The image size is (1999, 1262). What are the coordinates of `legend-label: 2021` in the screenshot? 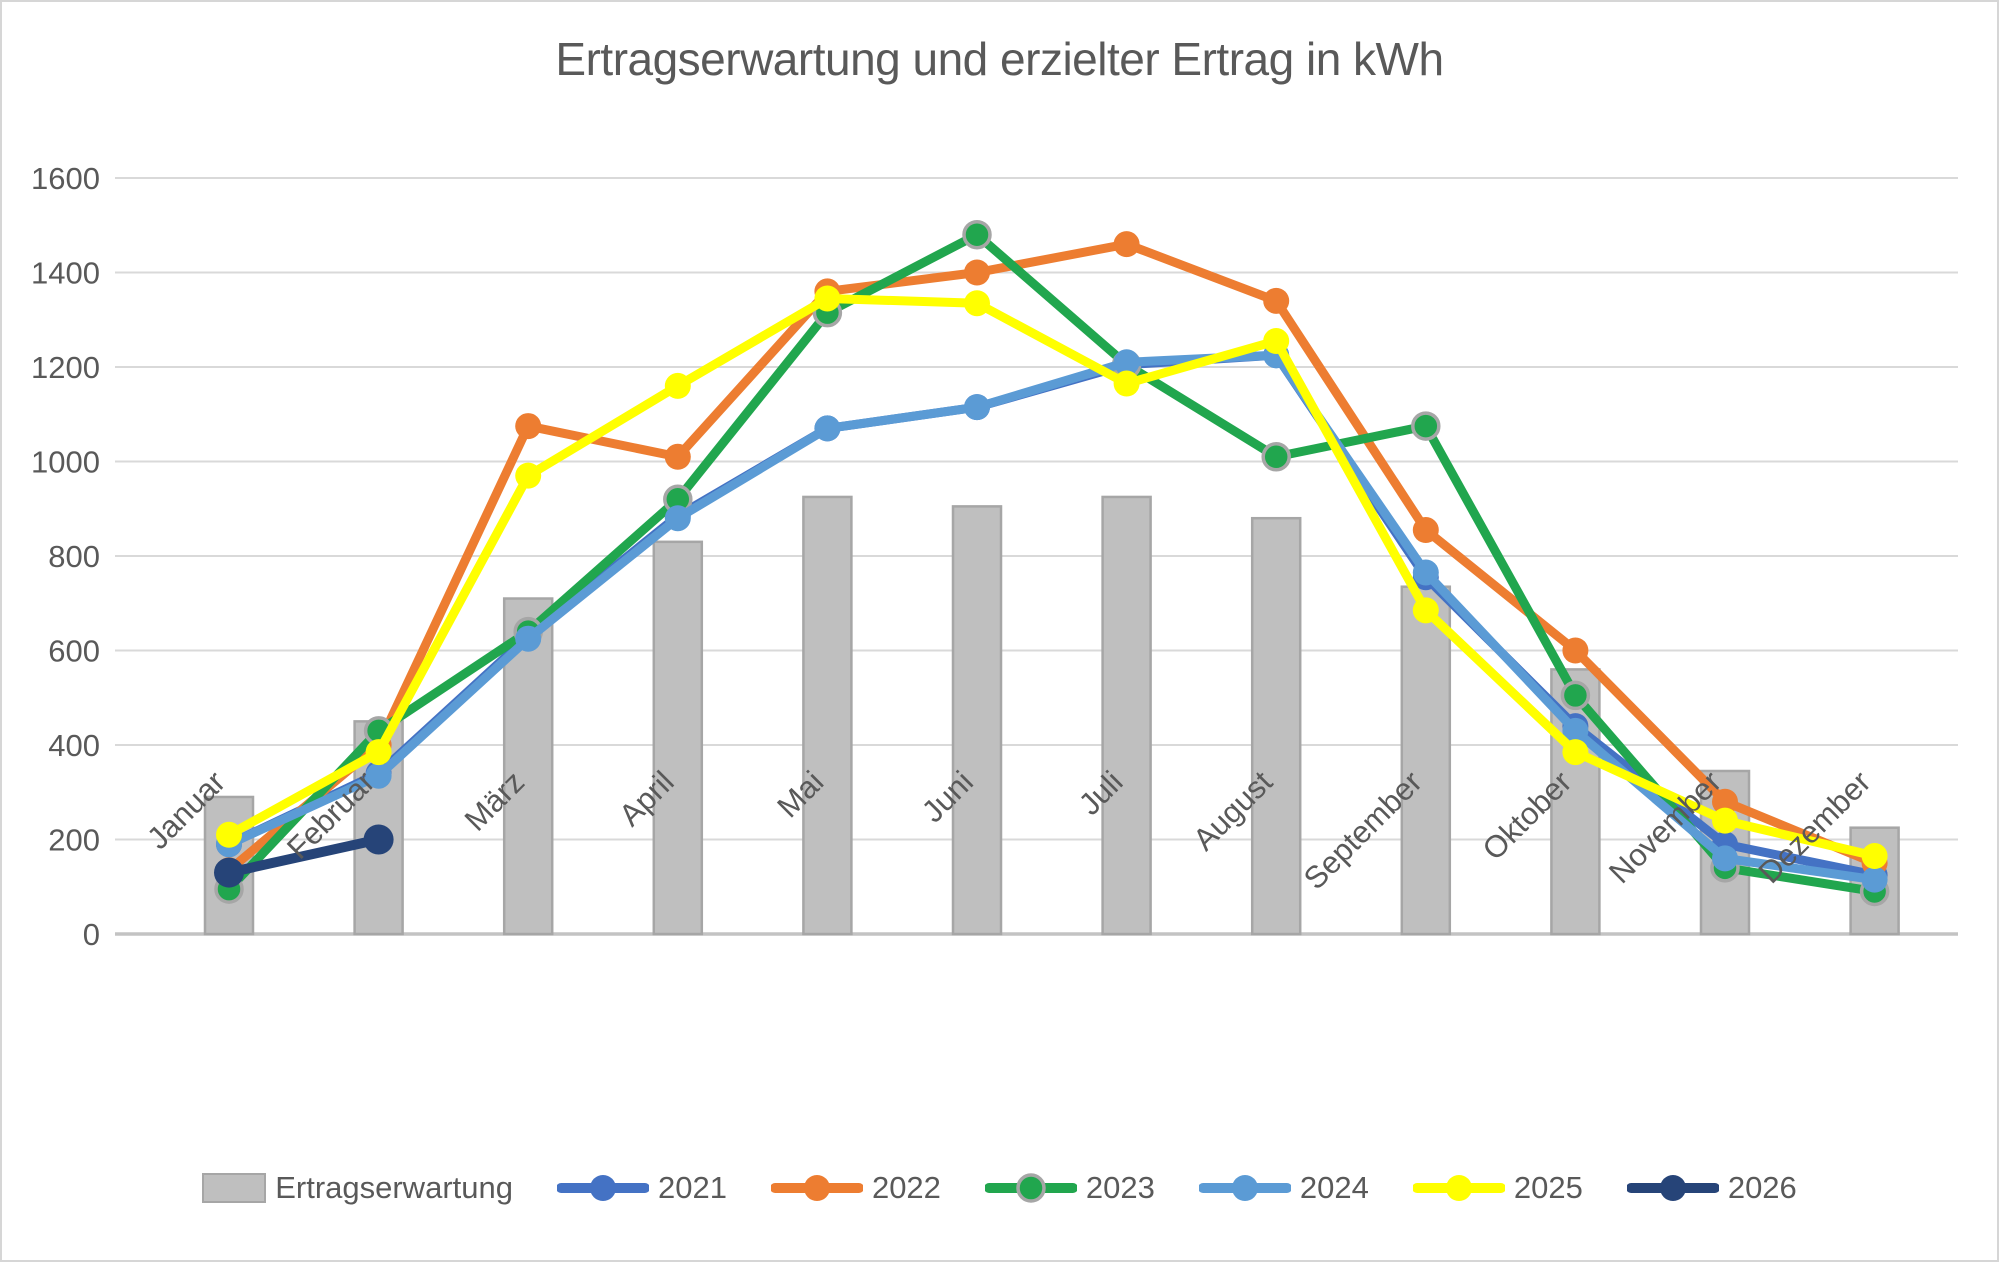 It's located at (692, 1187).